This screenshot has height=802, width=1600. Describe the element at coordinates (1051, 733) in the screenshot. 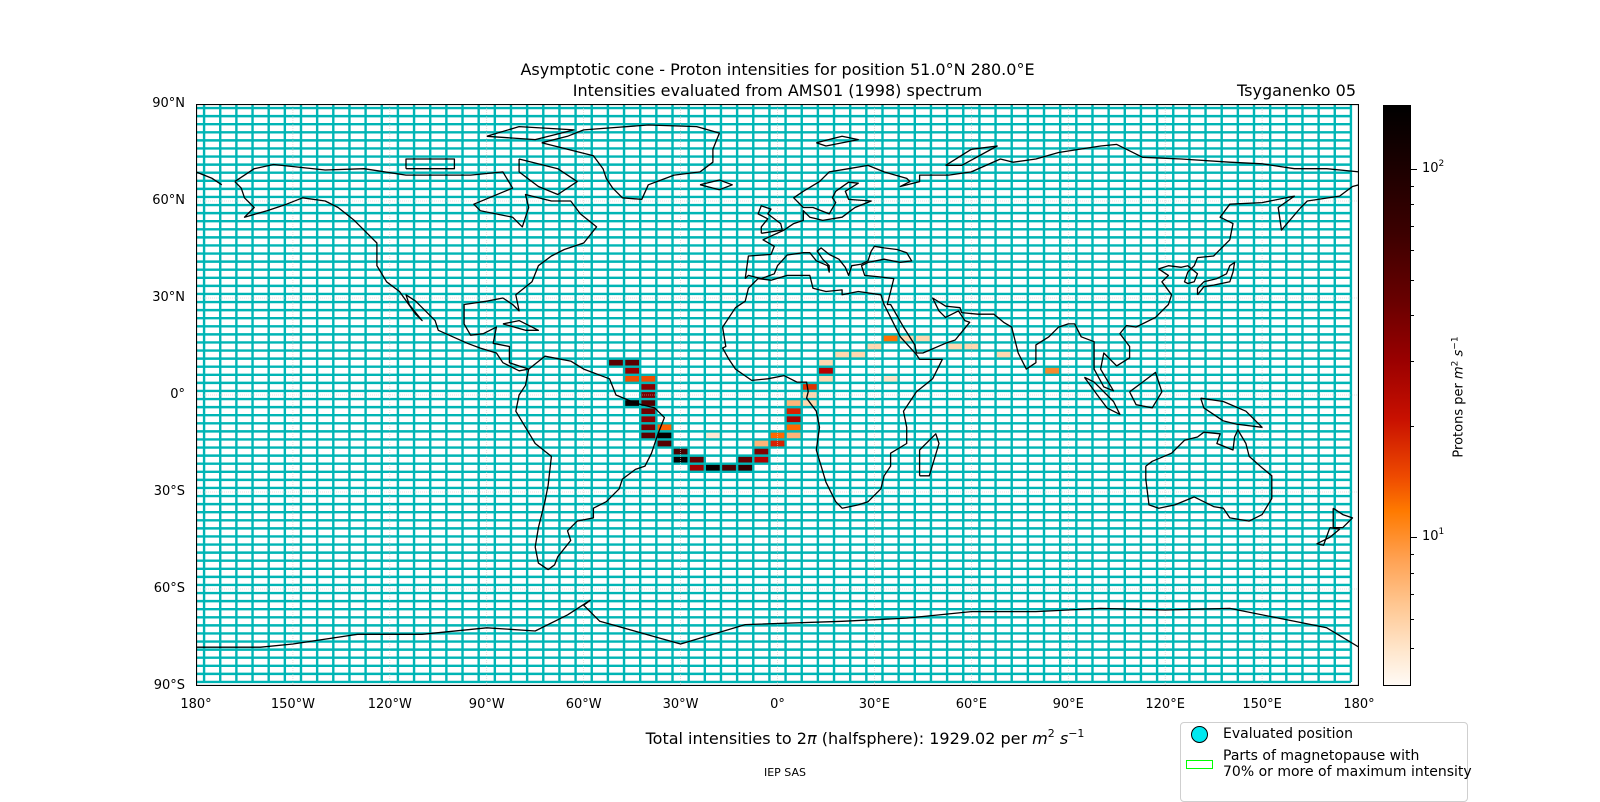

I see `total-unit-m-exp: 2` at that location.